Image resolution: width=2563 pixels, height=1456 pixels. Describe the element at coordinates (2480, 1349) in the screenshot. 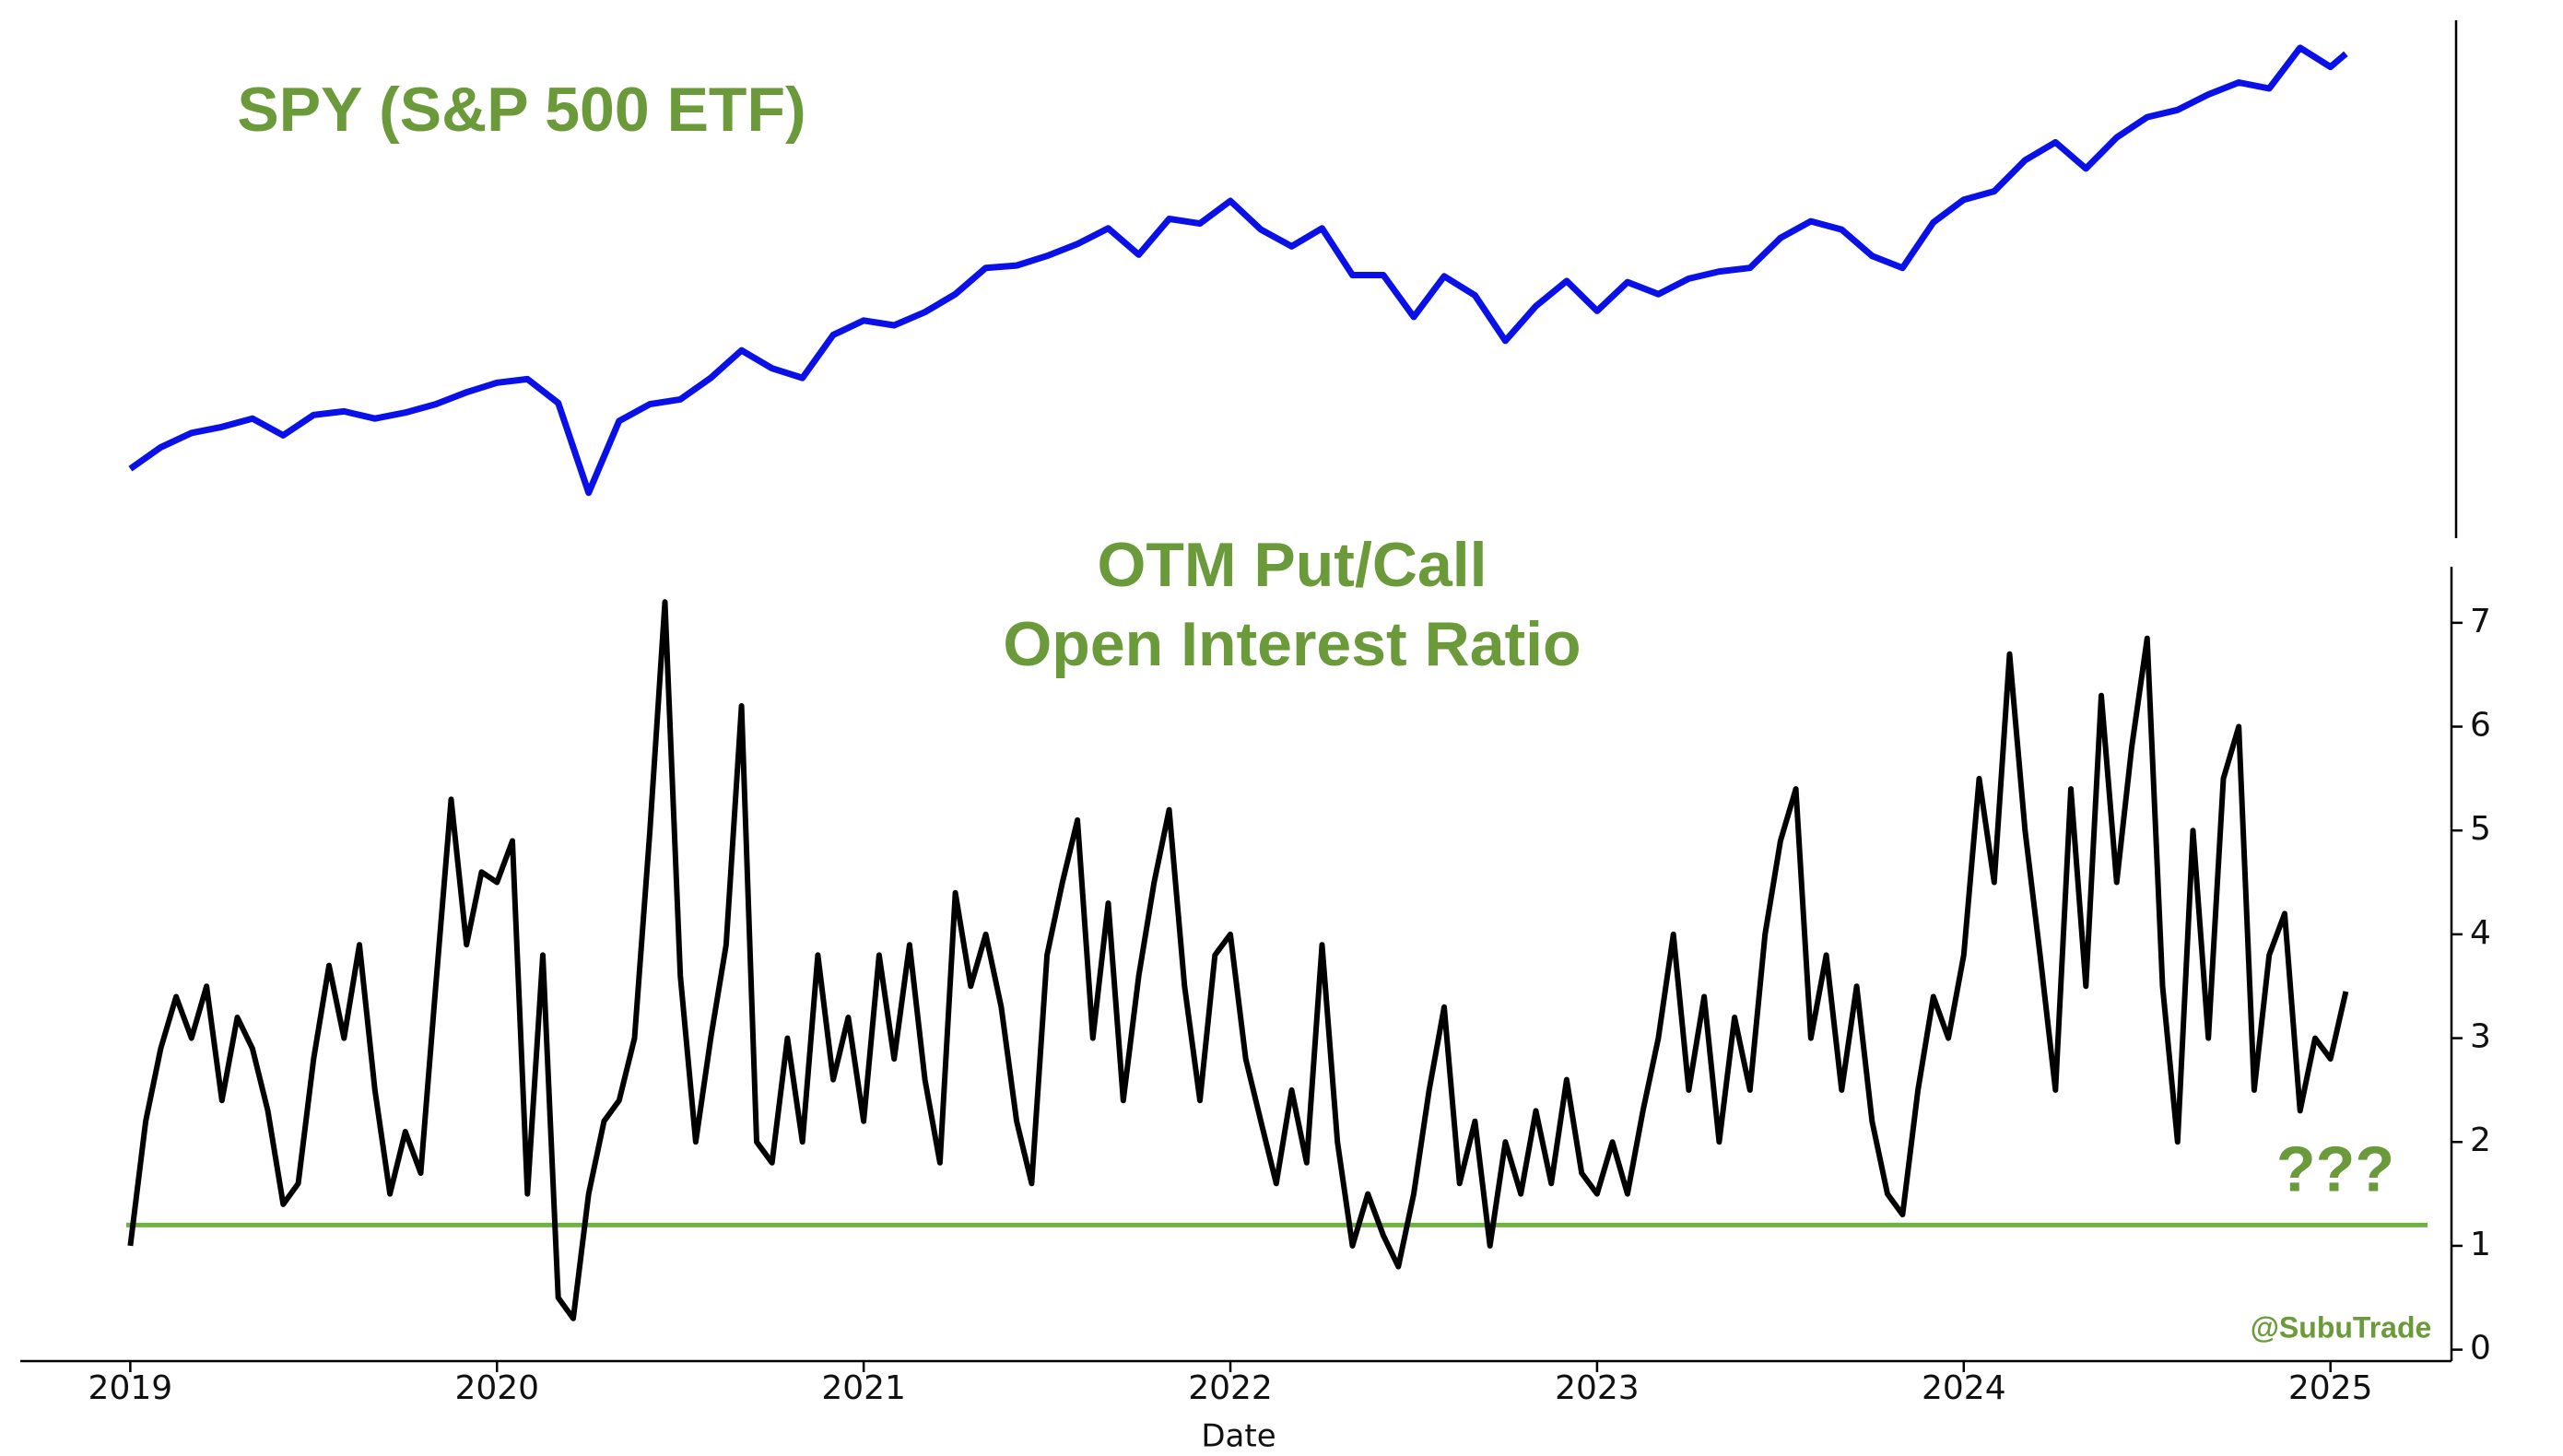

I see `y-tick-label: 0` at that location.